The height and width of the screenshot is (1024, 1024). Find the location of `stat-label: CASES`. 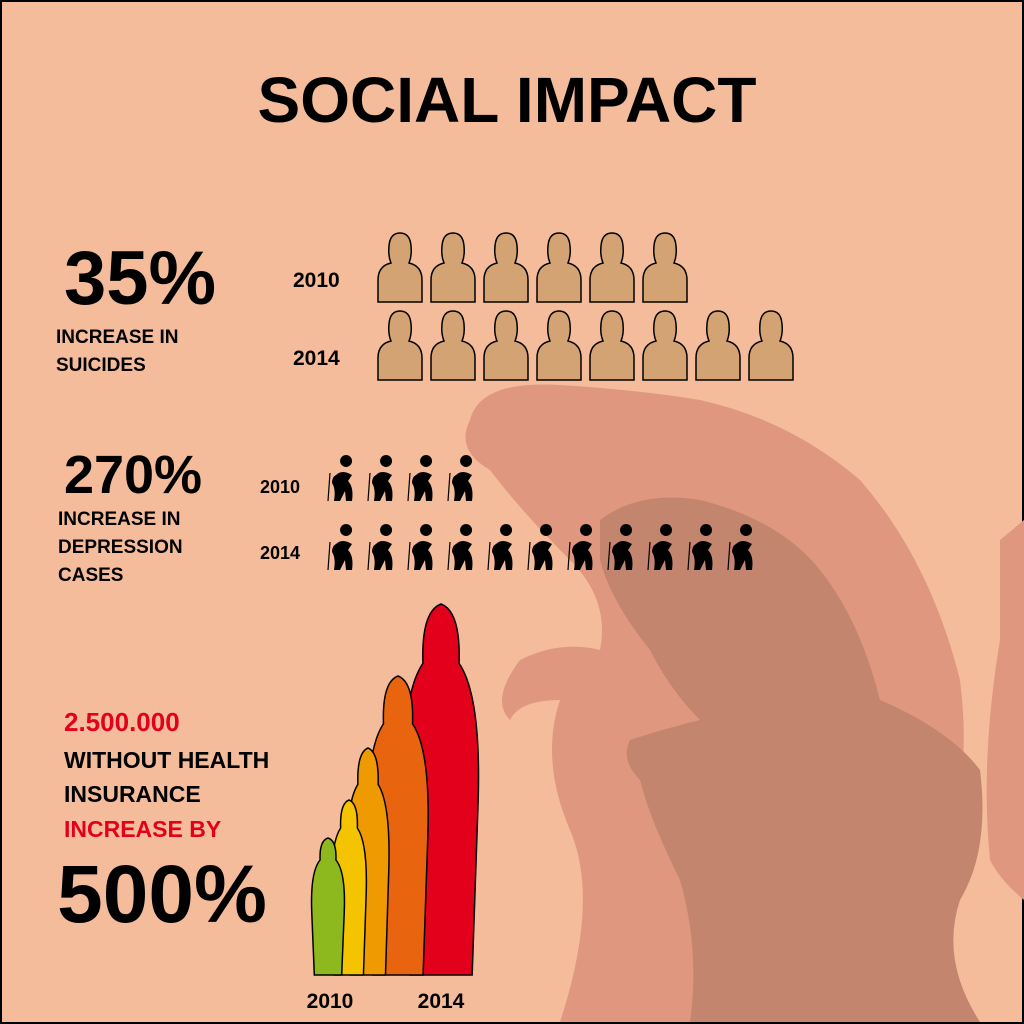

stat-label: CASES is located at coordinates (90, 575).